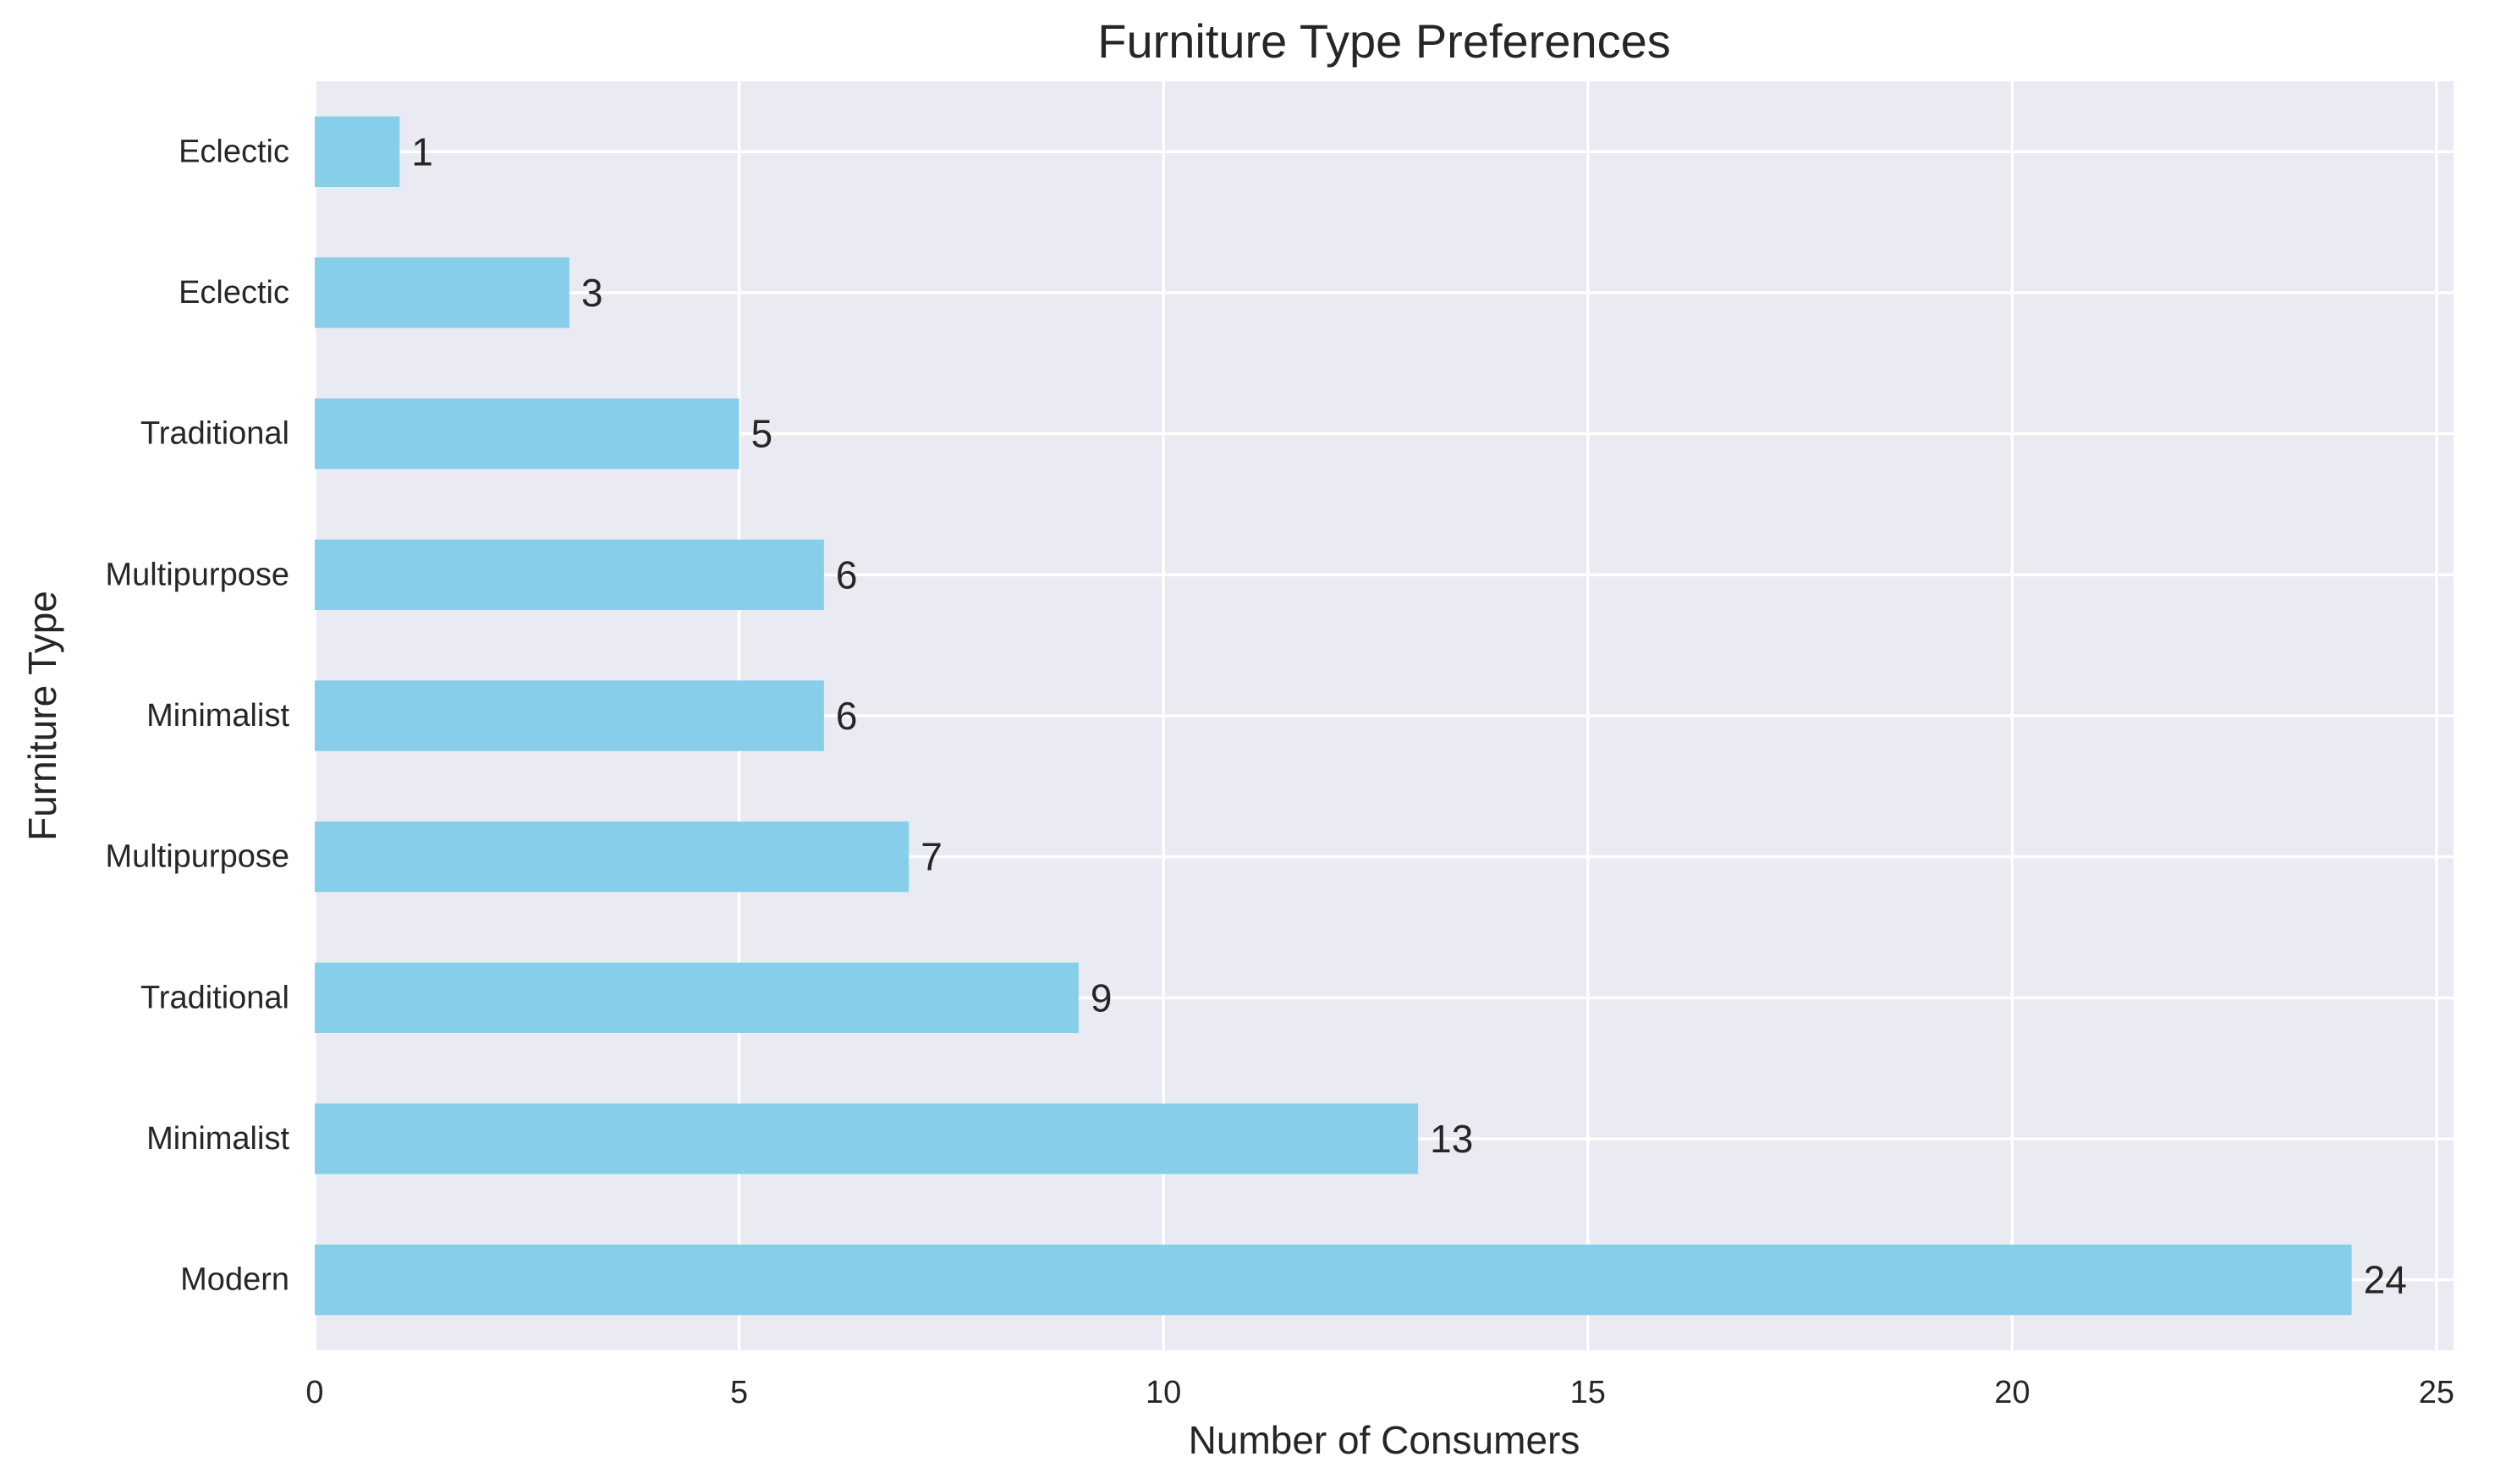 The height and width of the screenshot is (1484, 2495). I want to click on x-tick-label: 15, so click(1588, 1392).